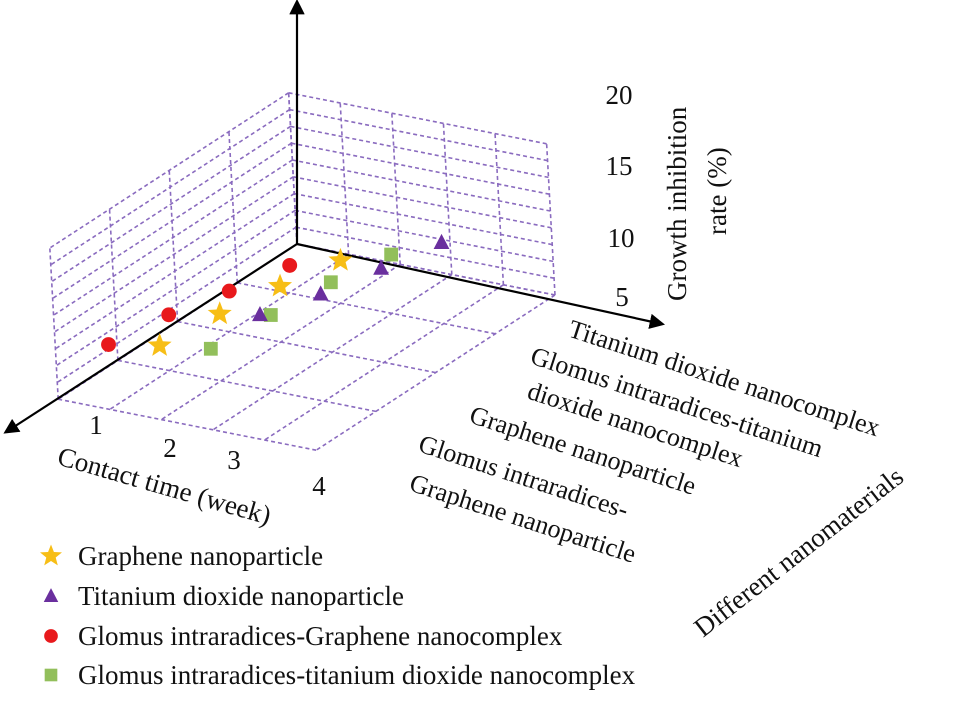 This screenshot has width=975, height=702. I want to click on legend-label: Glomus intraradices-Graphene nanocomplex, so click(320, 636).